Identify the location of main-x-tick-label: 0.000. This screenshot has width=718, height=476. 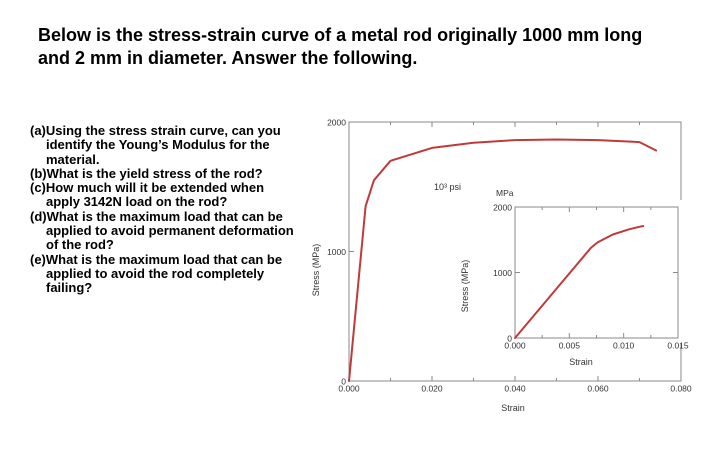
(349, 389).